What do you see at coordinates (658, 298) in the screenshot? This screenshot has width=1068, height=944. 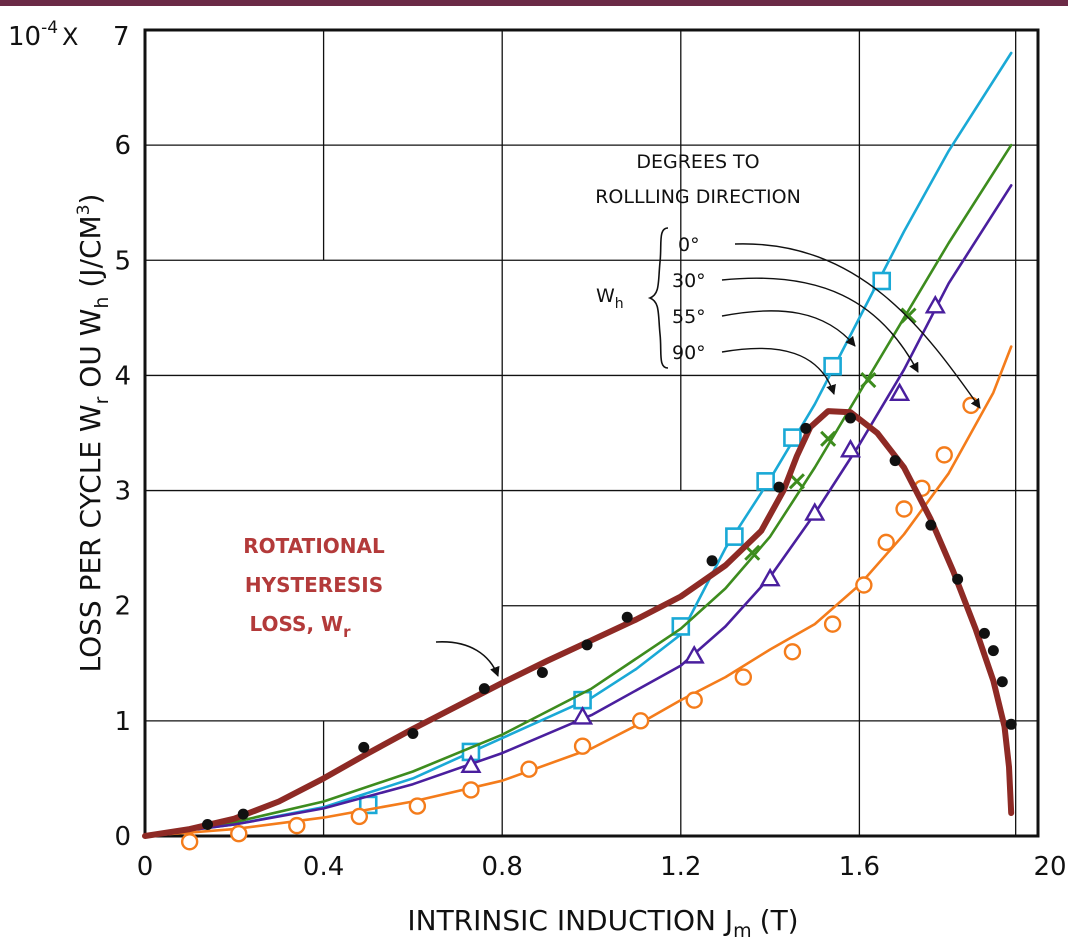 I see `wh-brace` at bounding box center [658, 298].